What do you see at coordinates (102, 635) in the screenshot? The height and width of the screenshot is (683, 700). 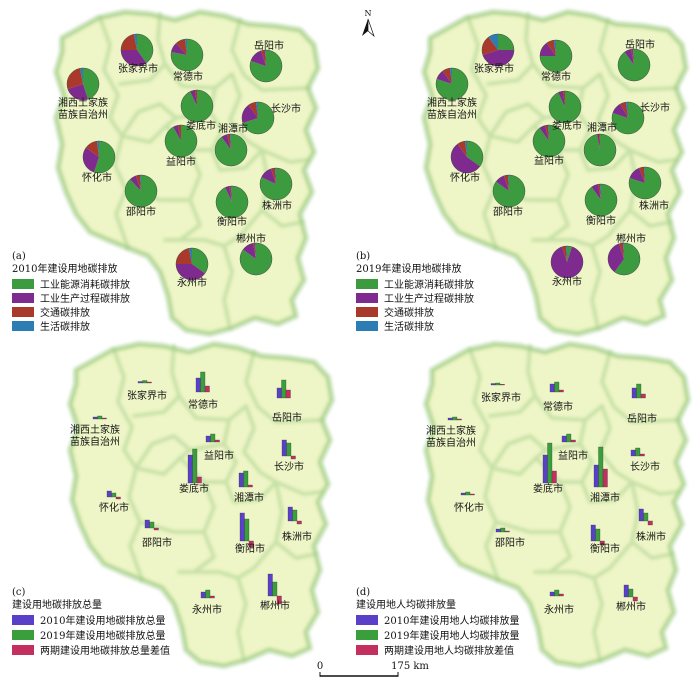 I see `legend-label-2019: 2019年建设用地碳排放总量` at bounding box center [102, 635].